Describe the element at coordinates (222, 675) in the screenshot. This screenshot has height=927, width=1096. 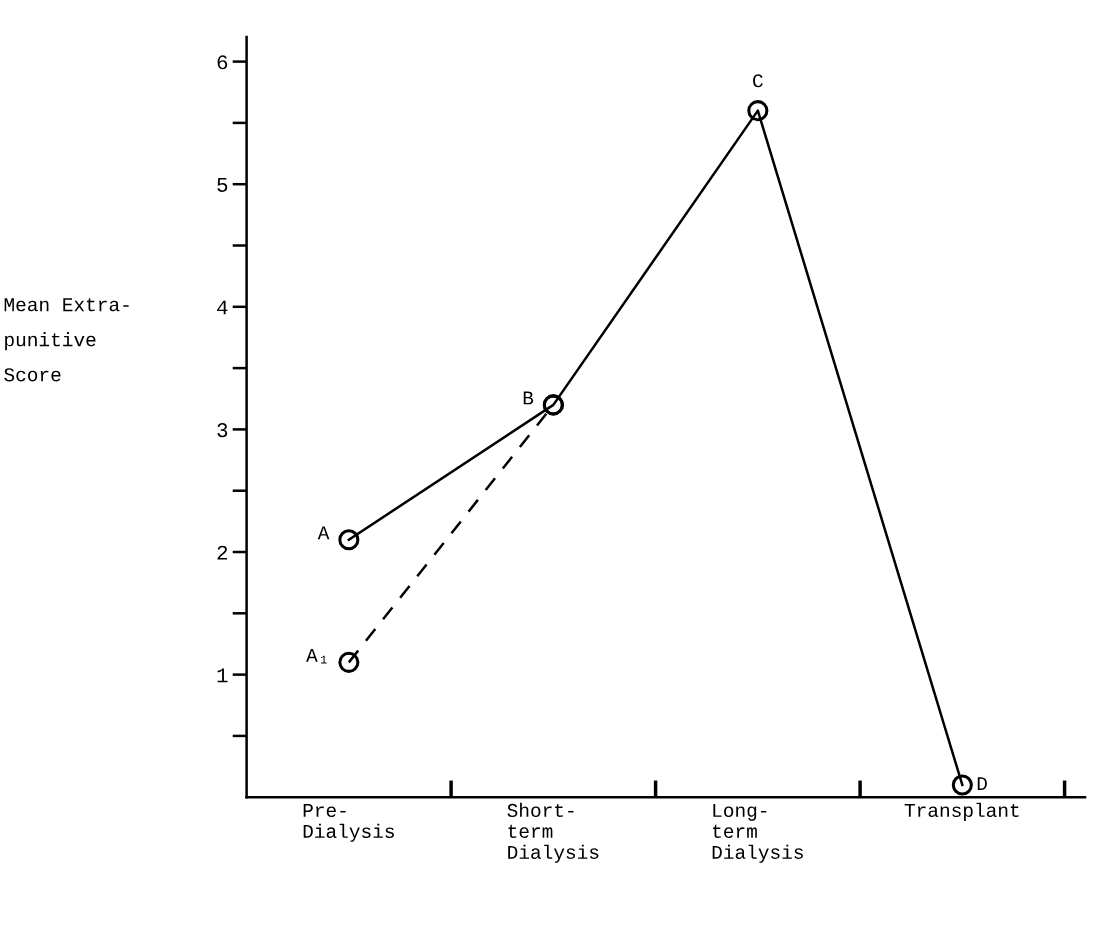
I see `y-tick-label: 1` at that location.